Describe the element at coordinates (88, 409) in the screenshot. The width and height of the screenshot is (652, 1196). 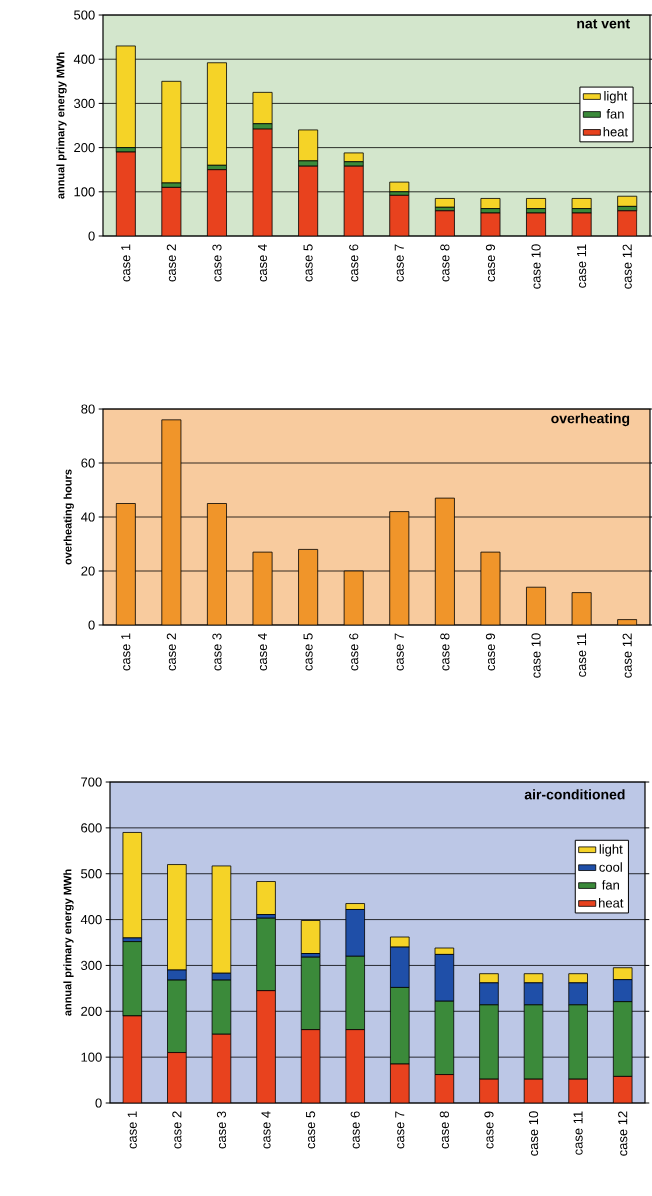
I see `y-tick-label: 80` at that location.